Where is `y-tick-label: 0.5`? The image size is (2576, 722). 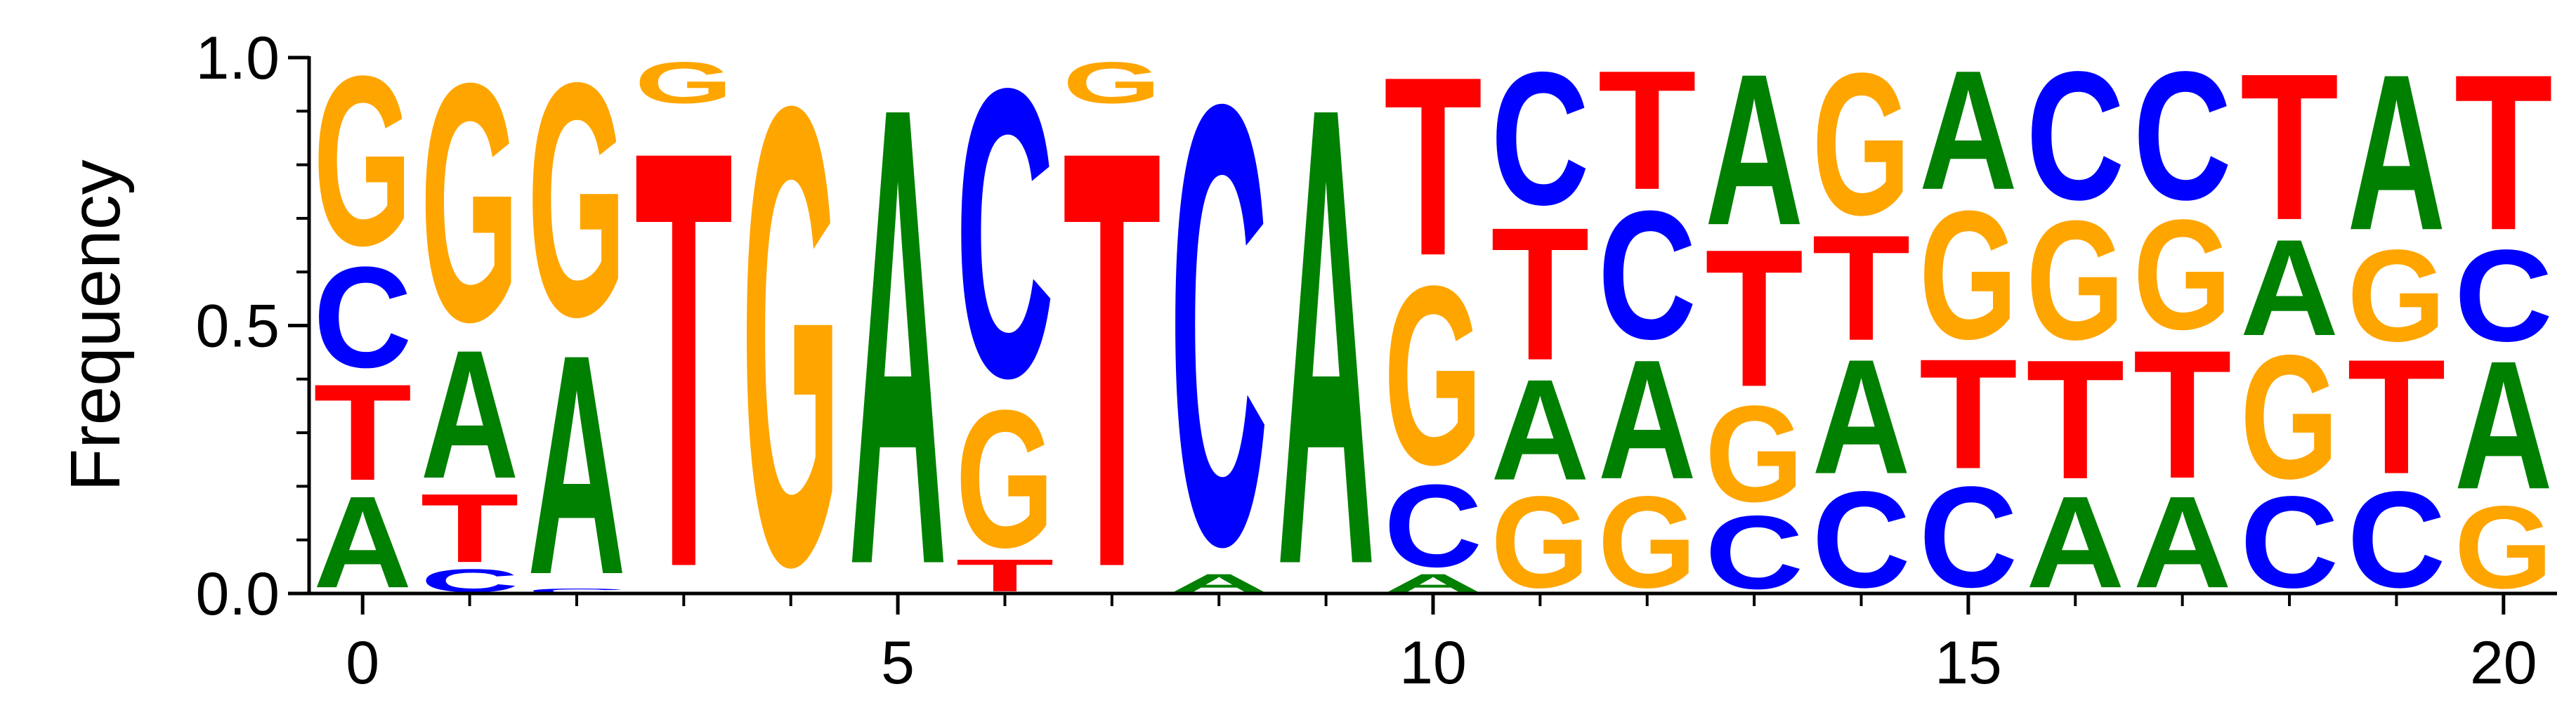 y-tick-label: 0.5 is located at coordinates (237, 326).